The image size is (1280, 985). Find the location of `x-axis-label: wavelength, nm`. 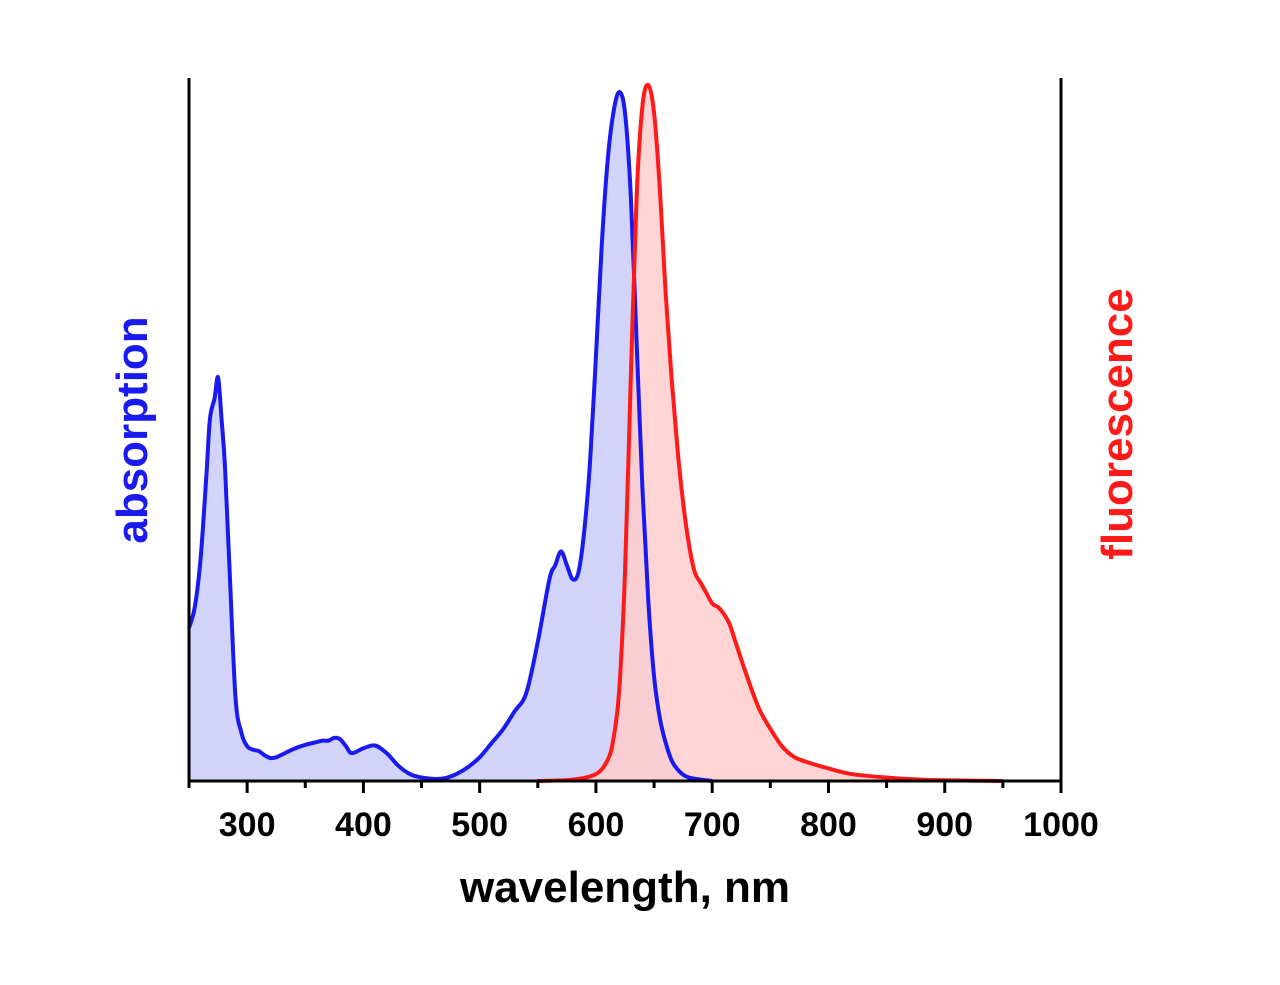

x-axis-label: wavelength, nm is located at coordinates (624, 887).